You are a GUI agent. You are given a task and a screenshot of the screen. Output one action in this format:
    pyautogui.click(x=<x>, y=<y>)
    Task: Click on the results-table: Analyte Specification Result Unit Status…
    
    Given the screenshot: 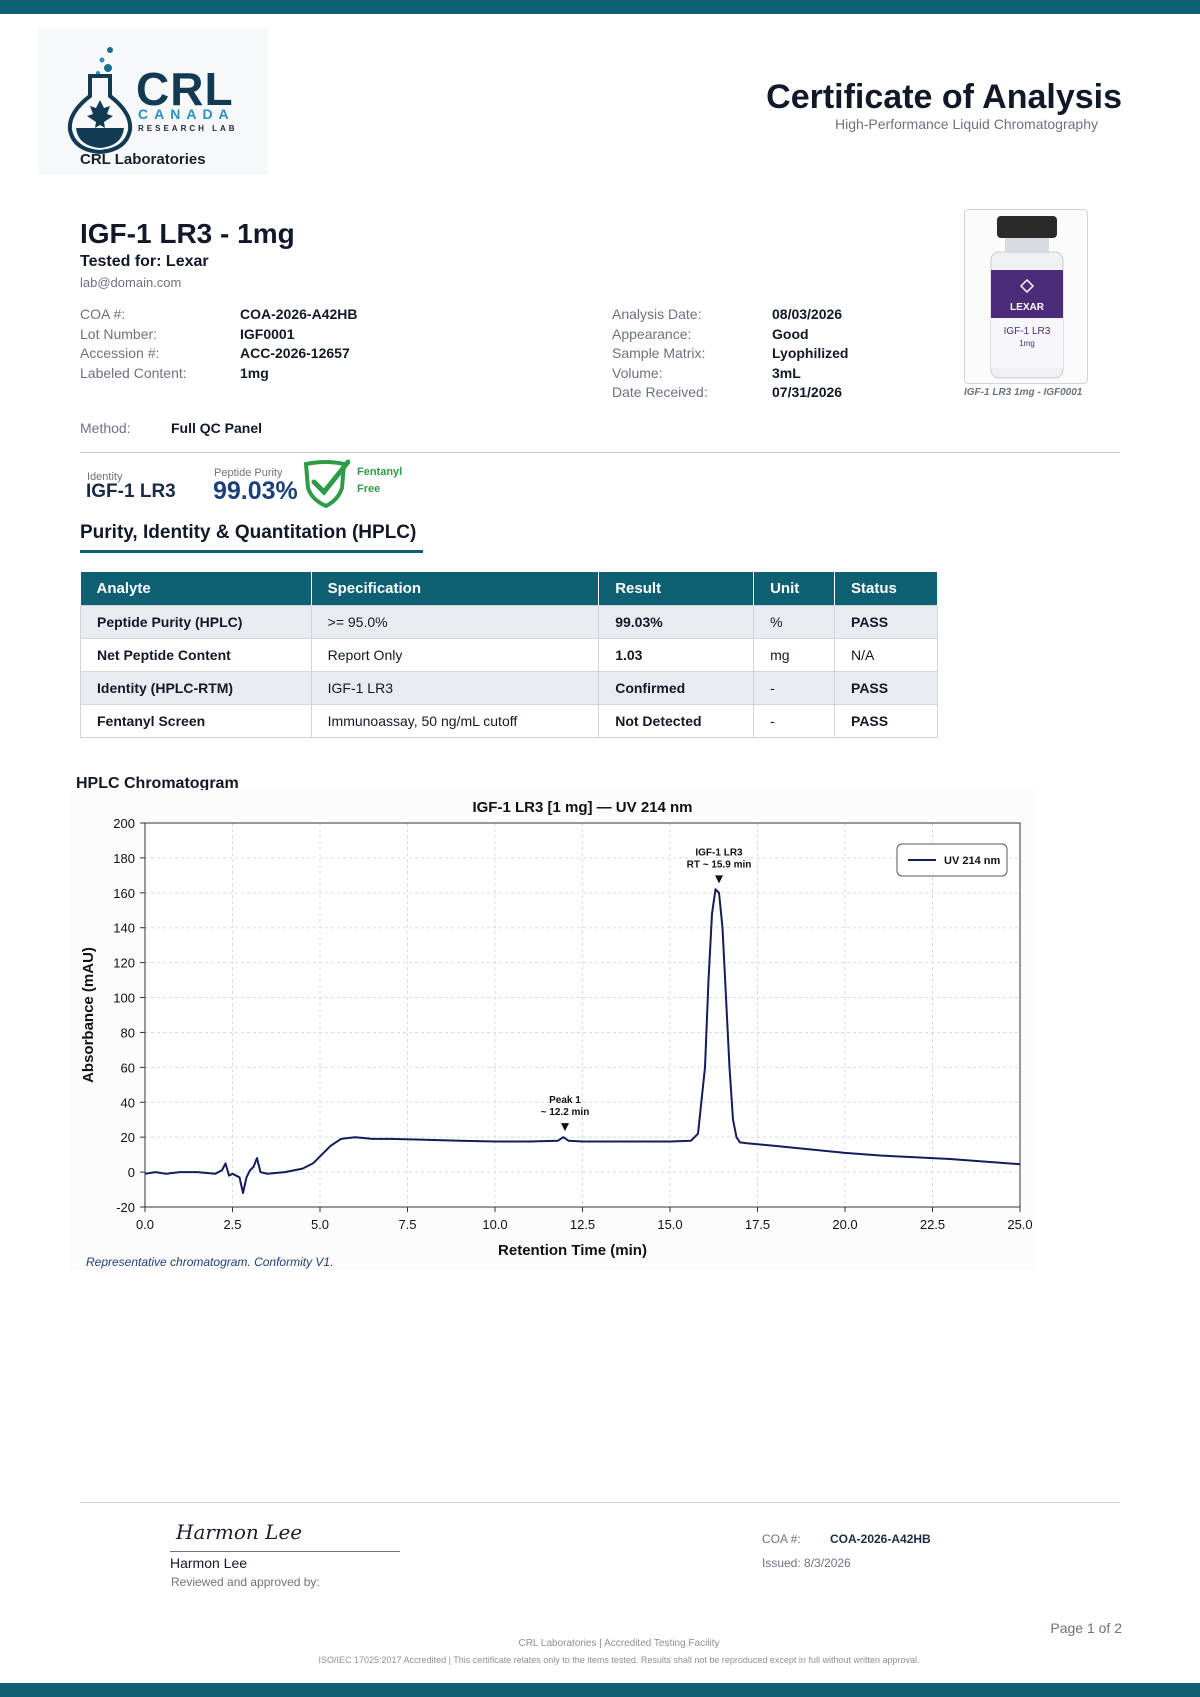 What is the action you would take?
    pyautogui.click(x=509, y=655)
    